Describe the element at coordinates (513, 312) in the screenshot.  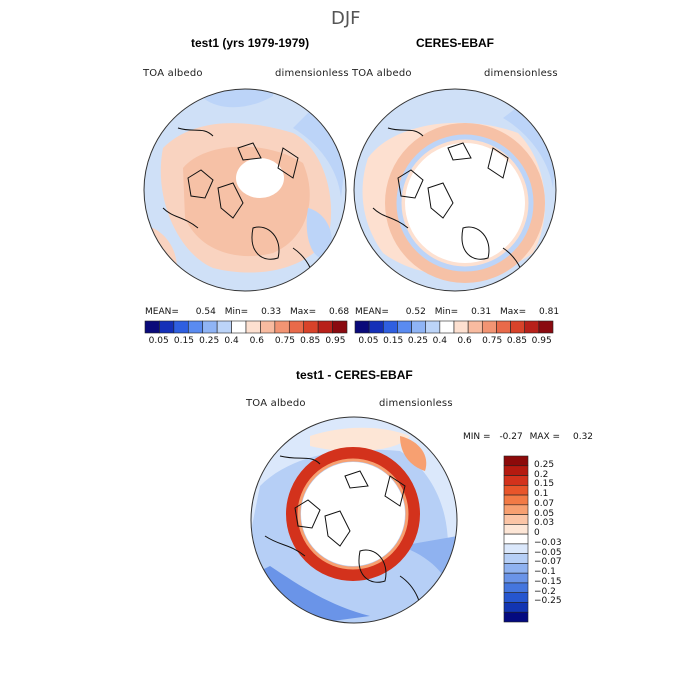
I see `panel2-max-label: Max=` at that location.